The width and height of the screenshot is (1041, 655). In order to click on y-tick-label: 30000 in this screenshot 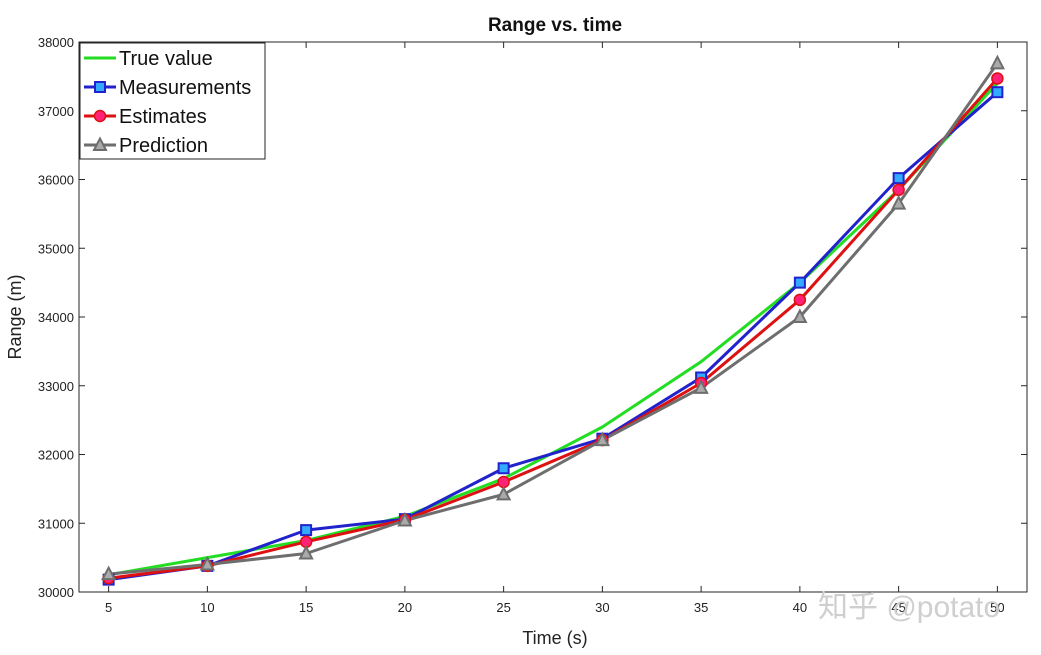, I will do `click(56, 592)`.